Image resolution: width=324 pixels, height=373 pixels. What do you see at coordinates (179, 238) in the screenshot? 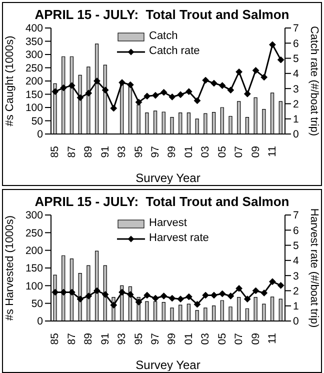
I see `legend-label: Harvest rate` at bounding box center [179, 238].